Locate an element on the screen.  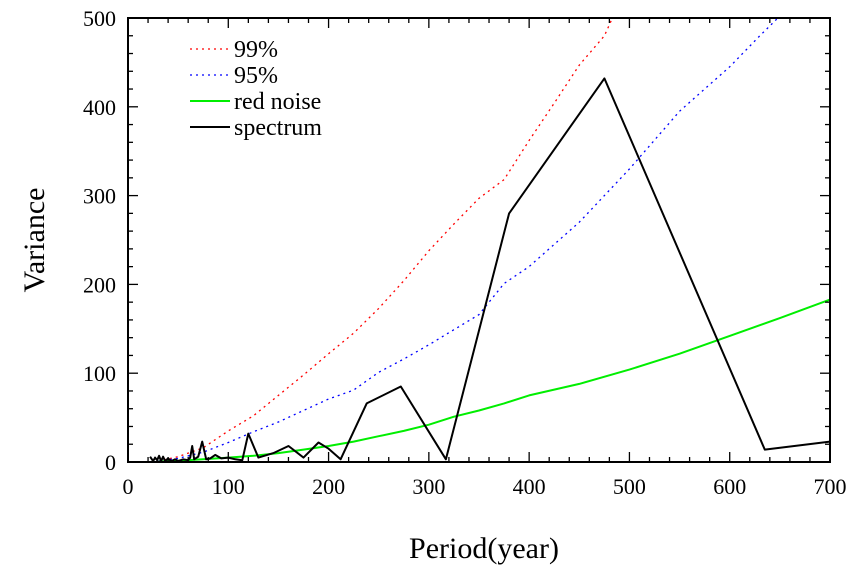
x-tick-label: 400 is located at coordinates (529, 486).